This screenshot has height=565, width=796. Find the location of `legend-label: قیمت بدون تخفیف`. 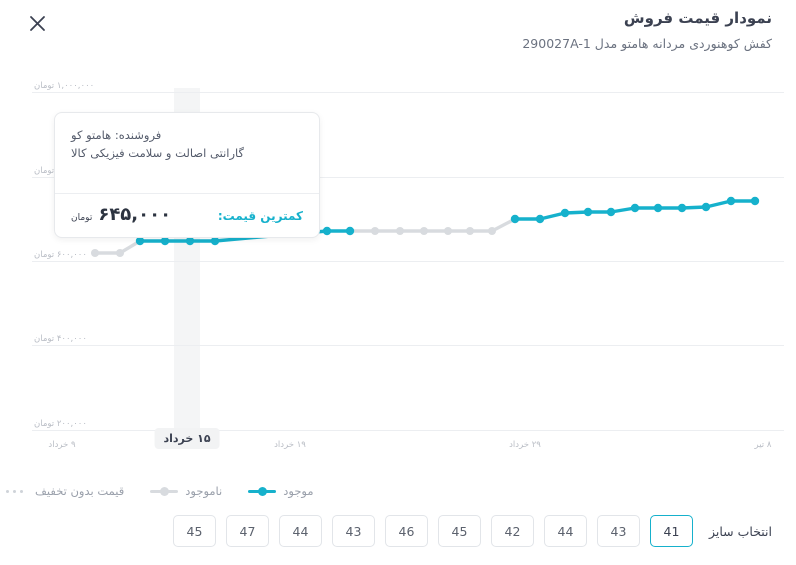

legend-label: قیمت بدون تخفیف is located at coordinates (80, 491).